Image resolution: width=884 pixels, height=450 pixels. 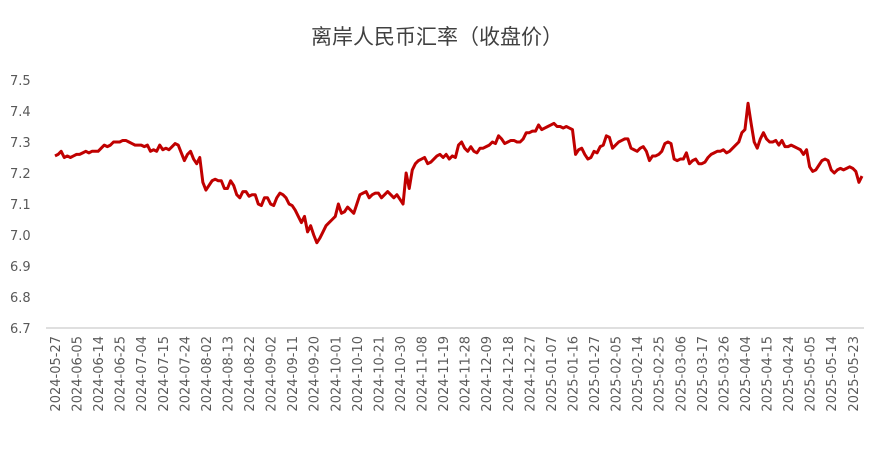 What do you see at coordinates (20, 267) in the screenshot?
I see `y-tick-label: 6.9` at bounding box center [20, 267].